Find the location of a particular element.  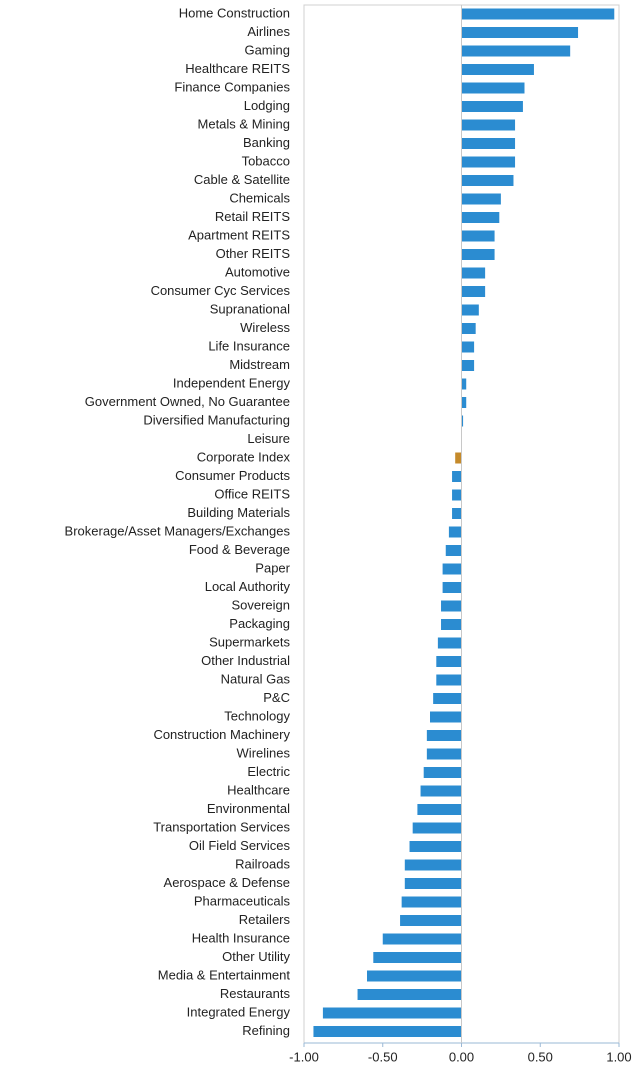

y-tick-label: Railroads is located at coordinates (262, 863).